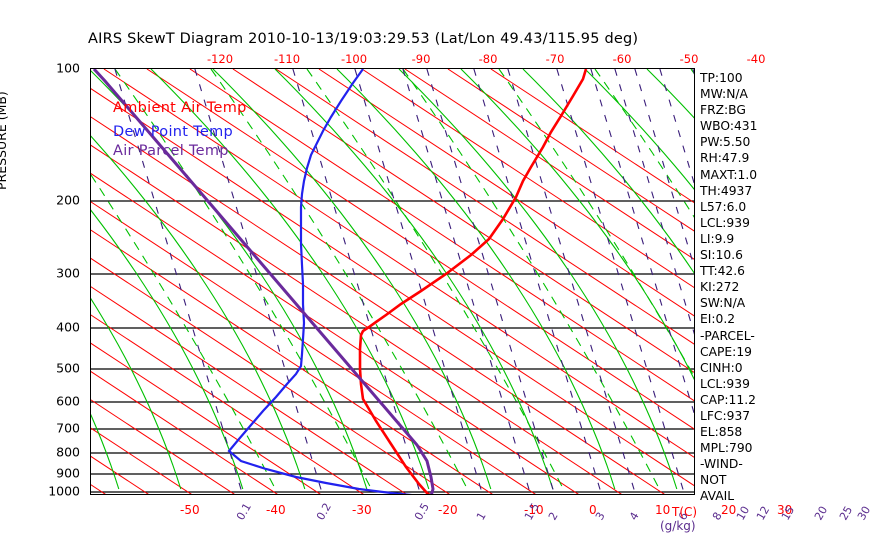 This screenshot has width=870, height=560. Describe the element at coordinates (678, 526) in the screenshot. I see `mixing-ratio-unit-label: (g/kg)` at that location.